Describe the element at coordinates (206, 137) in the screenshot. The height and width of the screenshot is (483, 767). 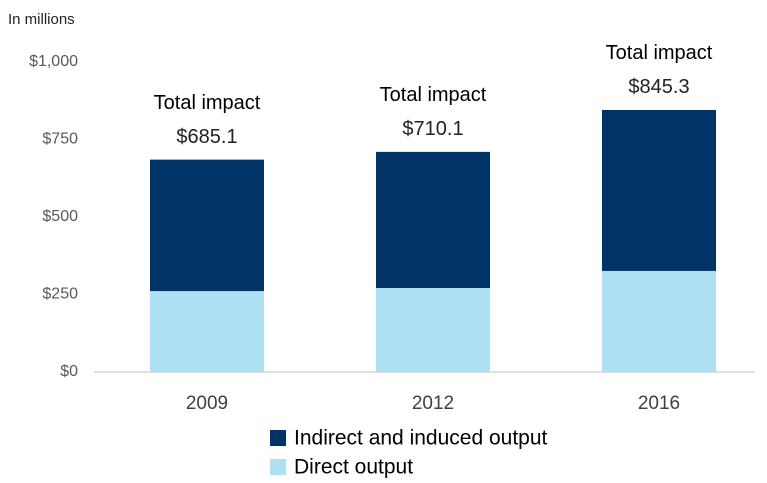
I see `total-value-label: $685.1` at that location.